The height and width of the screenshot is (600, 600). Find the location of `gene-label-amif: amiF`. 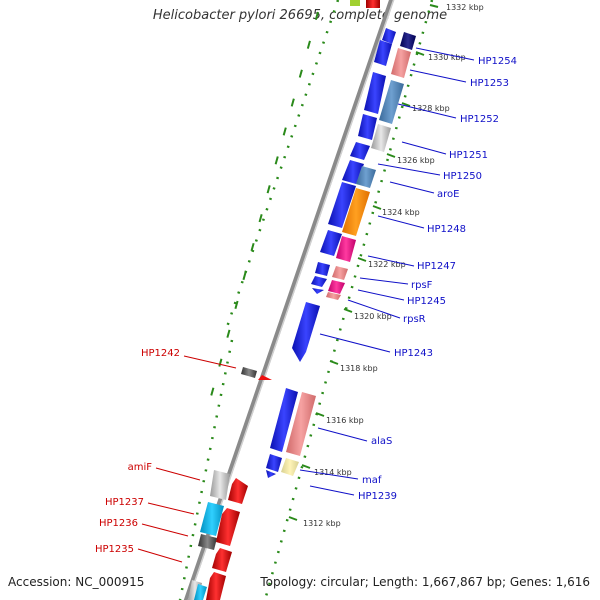

gene-label-amif: amiF is located at coordinates (140, 467).